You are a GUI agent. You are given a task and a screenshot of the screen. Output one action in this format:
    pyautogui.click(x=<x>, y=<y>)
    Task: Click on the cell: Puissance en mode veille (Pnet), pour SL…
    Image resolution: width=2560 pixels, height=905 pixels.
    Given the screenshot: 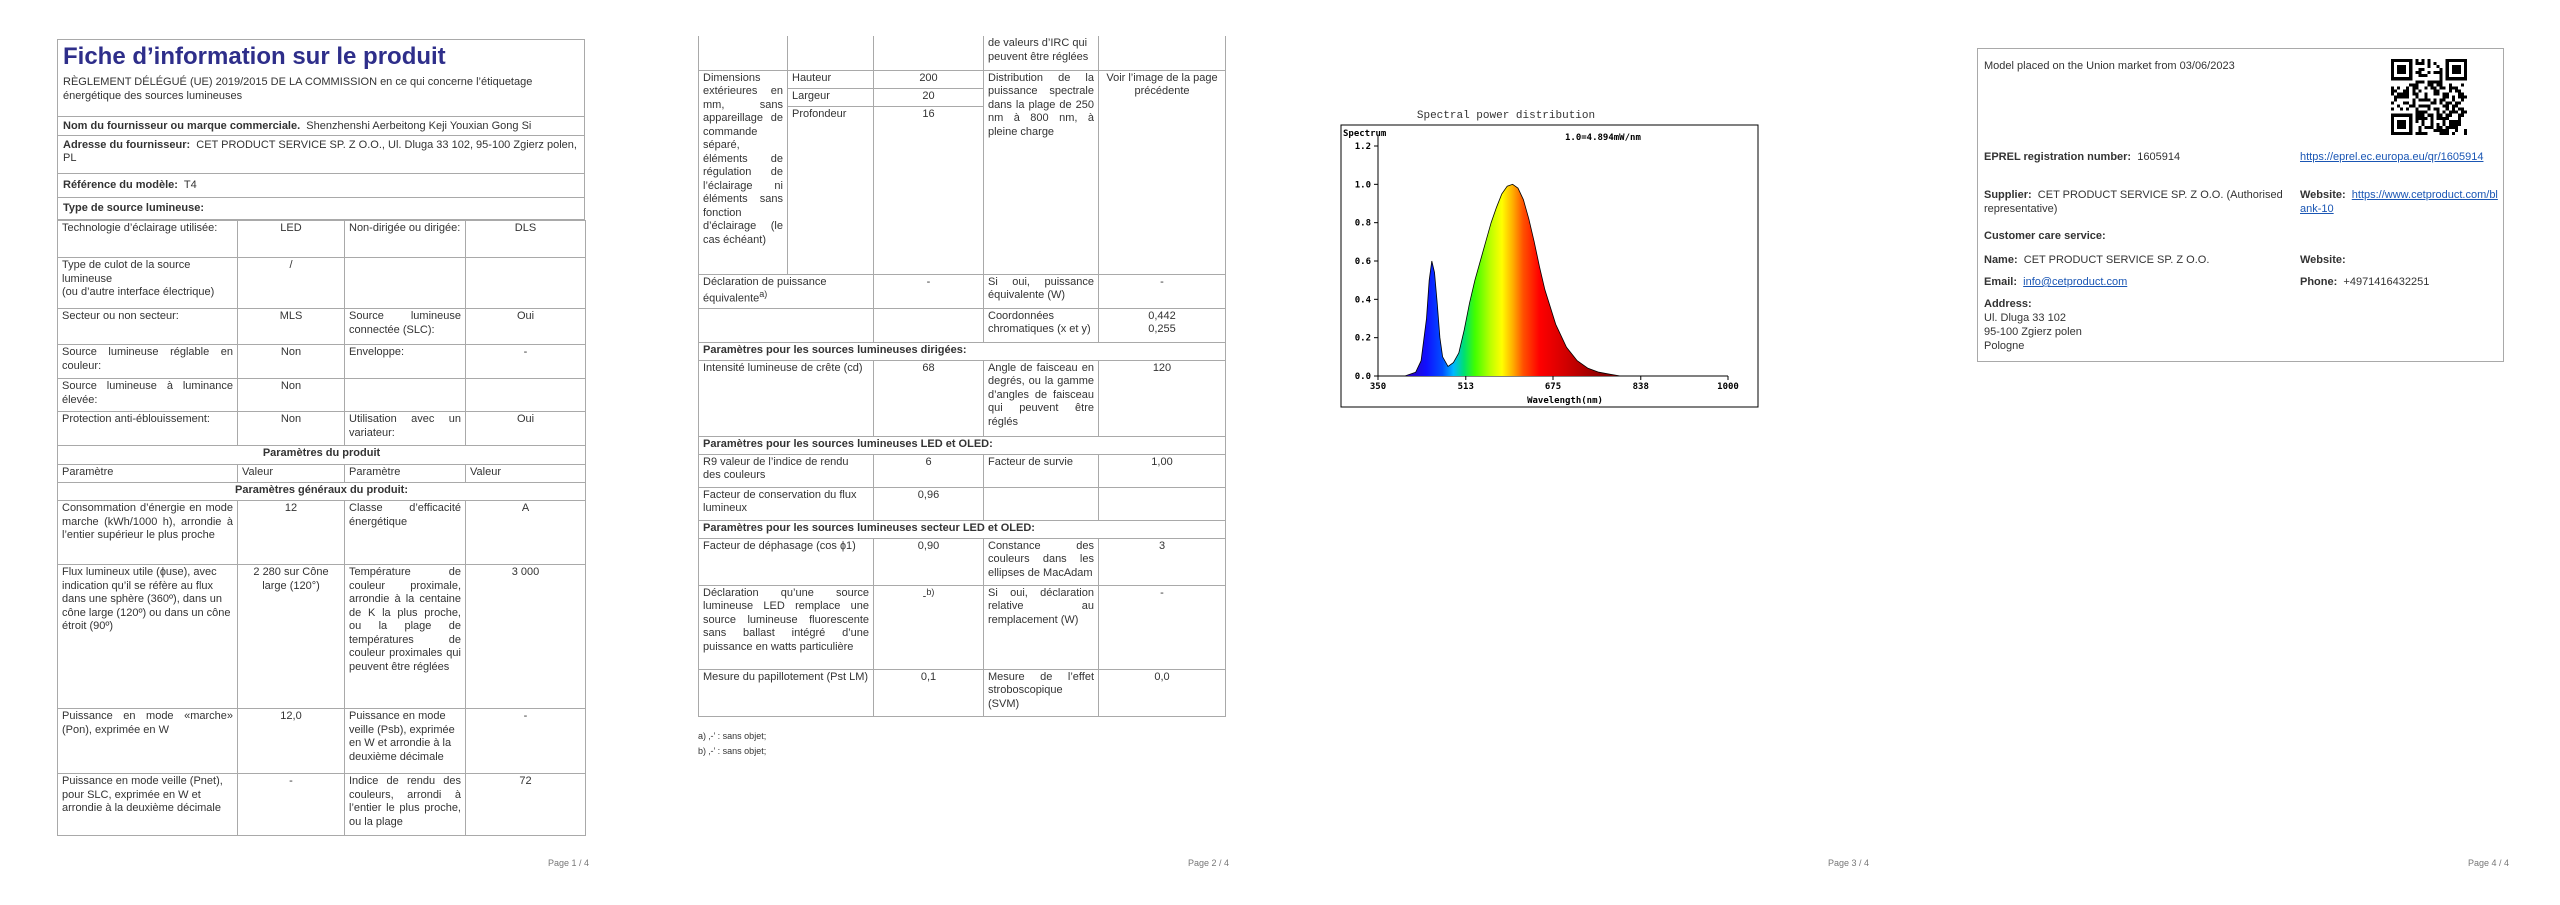 What is the action you would take?
    pyautogui.click(x=147, y=804)
    